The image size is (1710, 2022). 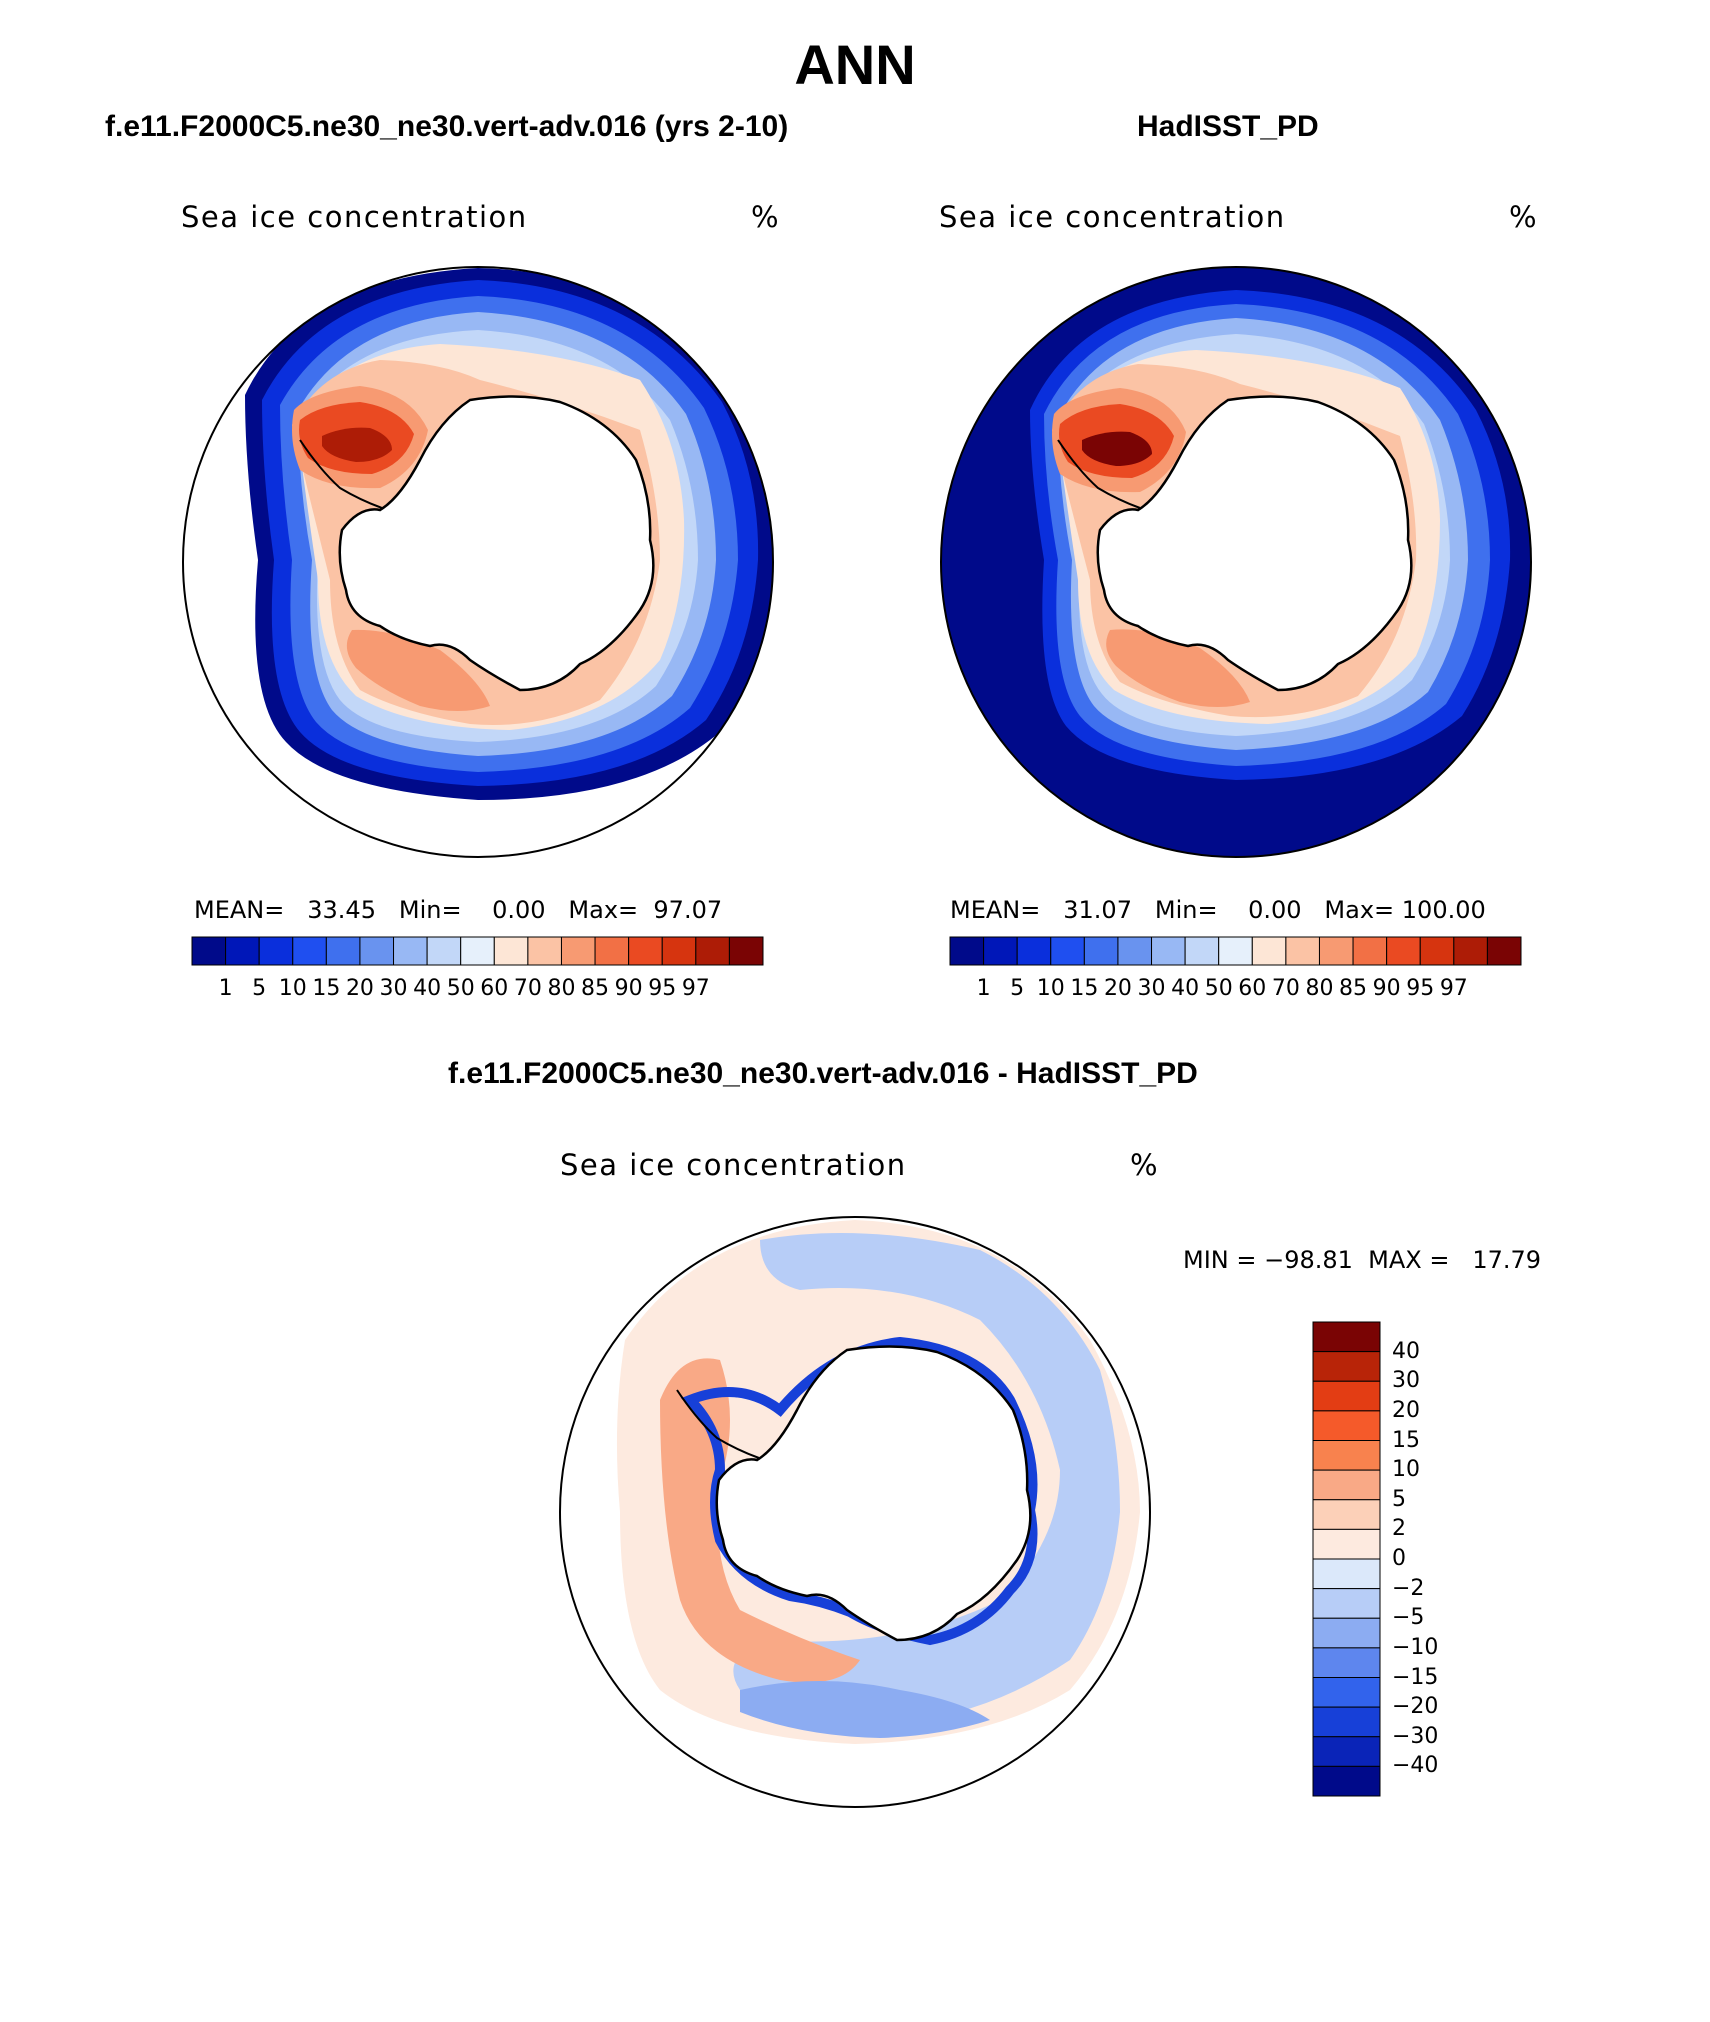 What do you see at coordinates (733, 1165) in the screenshot?
I see `panel3-variable-label: Sea ice concentration` at bounding box center [733, 1165].